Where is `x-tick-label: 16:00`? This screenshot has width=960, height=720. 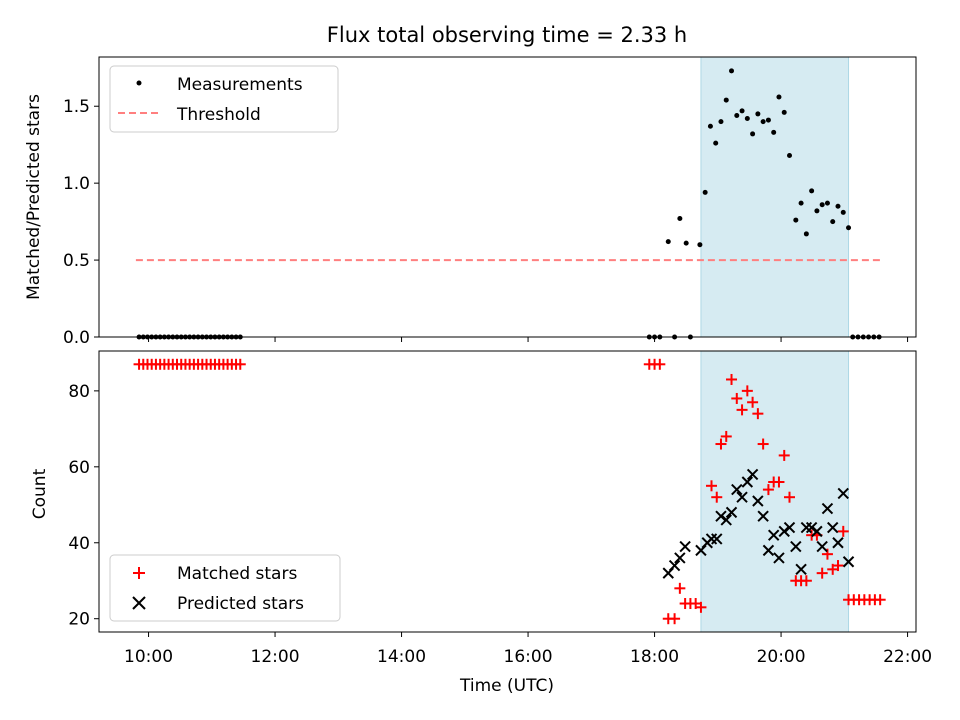
x-tick-label: 16:00 is located at coordinates (528, 657).